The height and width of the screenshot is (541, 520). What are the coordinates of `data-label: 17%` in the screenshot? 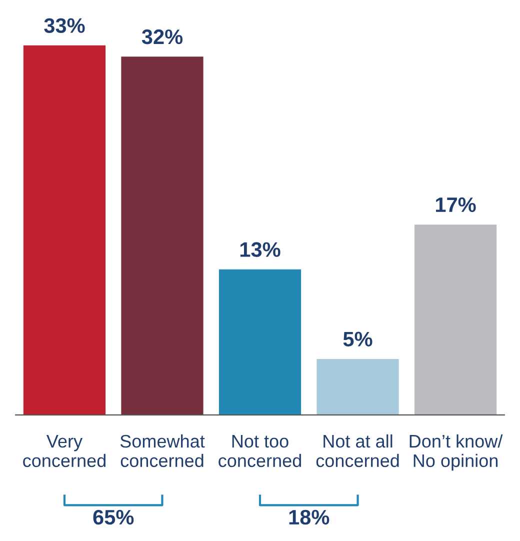 It's located at (456, 204).